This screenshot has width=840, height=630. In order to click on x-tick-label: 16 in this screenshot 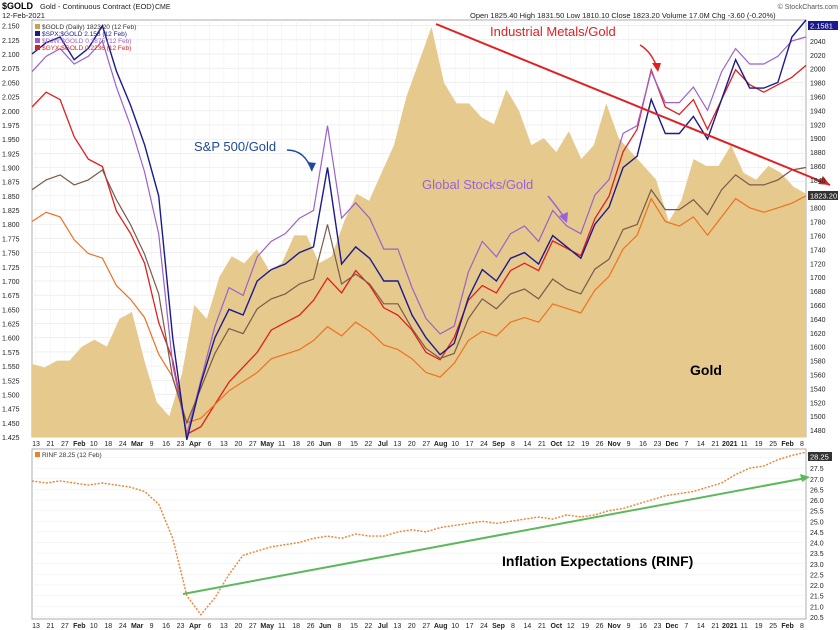, I will do `click(643, 444)`.